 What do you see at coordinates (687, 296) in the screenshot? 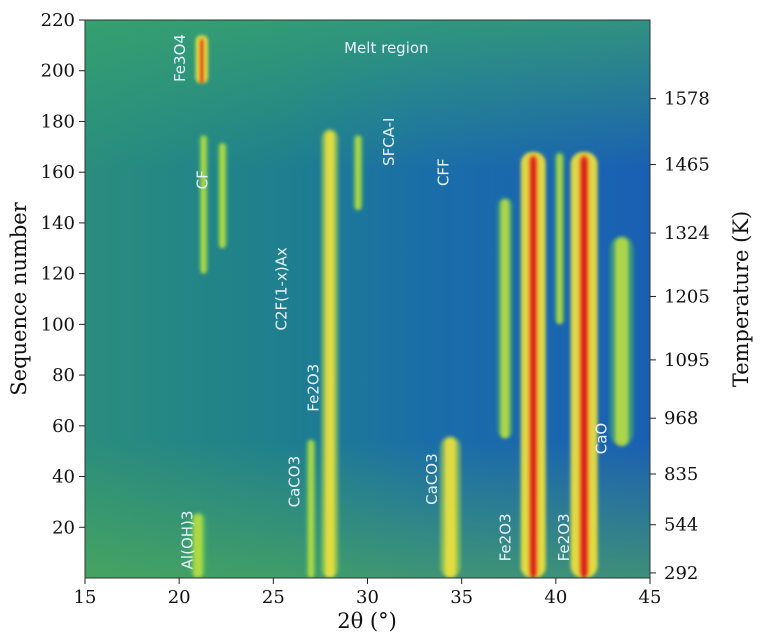
I see `right-y-tick-label: 1205` at bounding box center [687, 296].